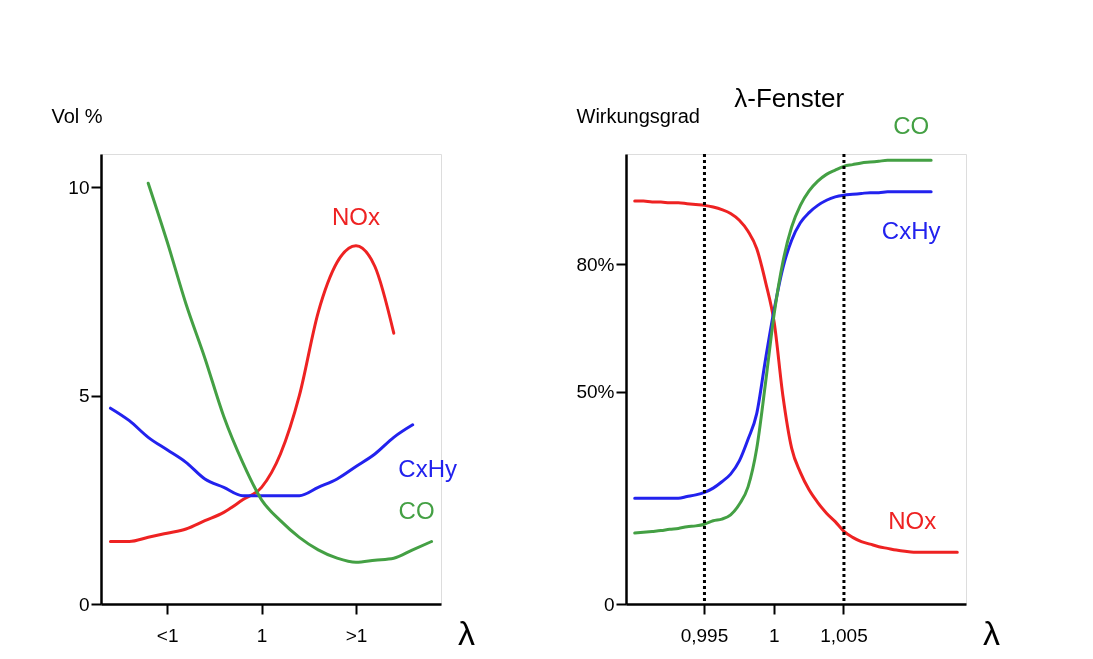 This screenshot has height=659, width=1093. Describe the element at coordinates (167, 635) in the screenshot. I see `x-tick-label: <1` at that location.